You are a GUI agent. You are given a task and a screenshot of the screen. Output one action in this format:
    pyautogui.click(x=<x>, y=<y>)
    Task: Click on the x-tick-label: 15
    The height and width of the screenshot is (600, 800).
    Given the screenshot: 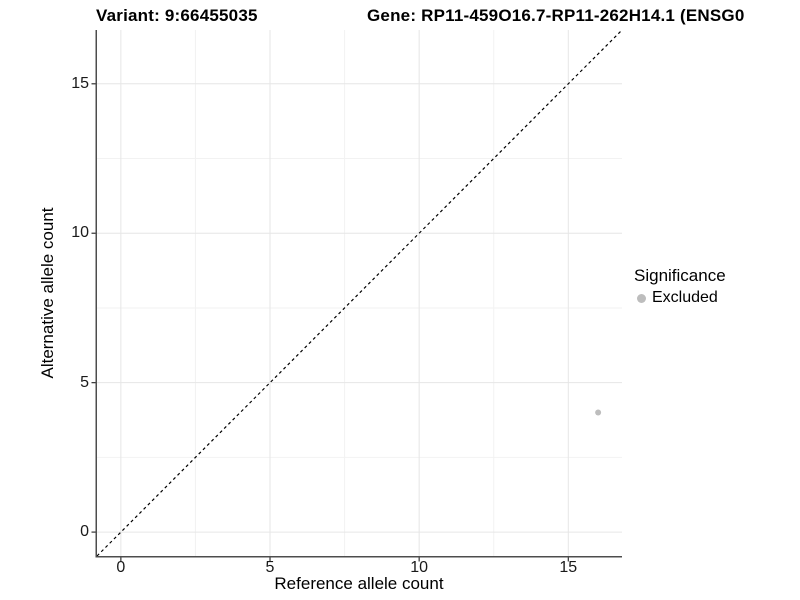 What is the action you would take?
    pyautogui.click(x=568, y=567)
    